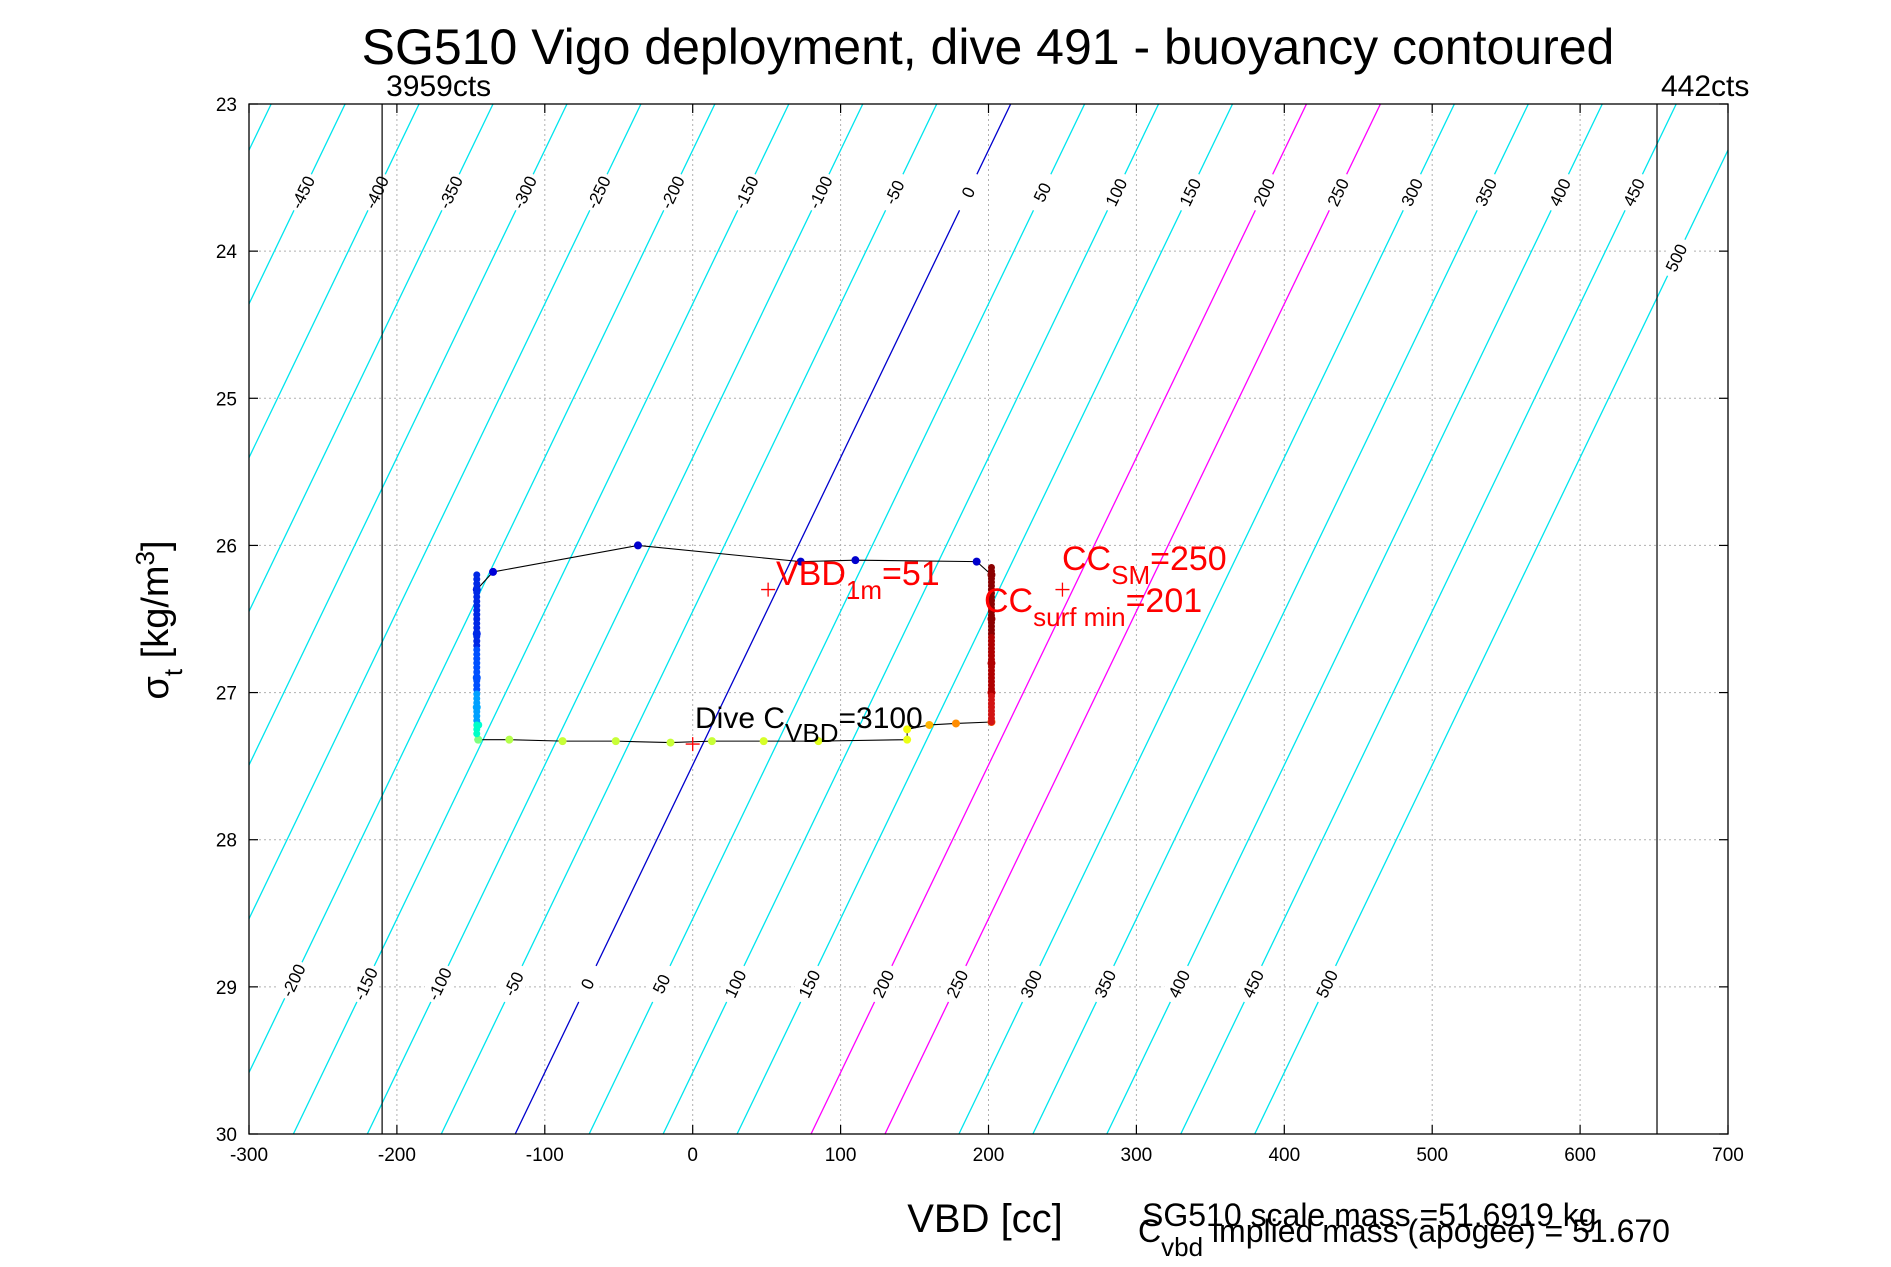  What do you see at coordinates (1432, 1155) in the screenshot?
I see `x-tick-label: 500` at bounding box center [1432, 1155].